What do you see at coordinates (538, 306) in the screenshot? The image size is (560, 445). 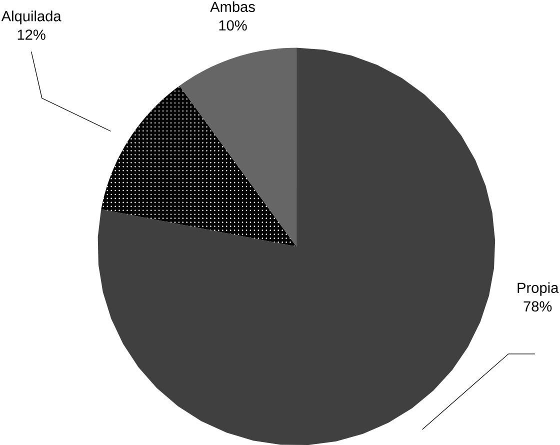 I see `data-label: 78%` at bounding box center [538, 306].